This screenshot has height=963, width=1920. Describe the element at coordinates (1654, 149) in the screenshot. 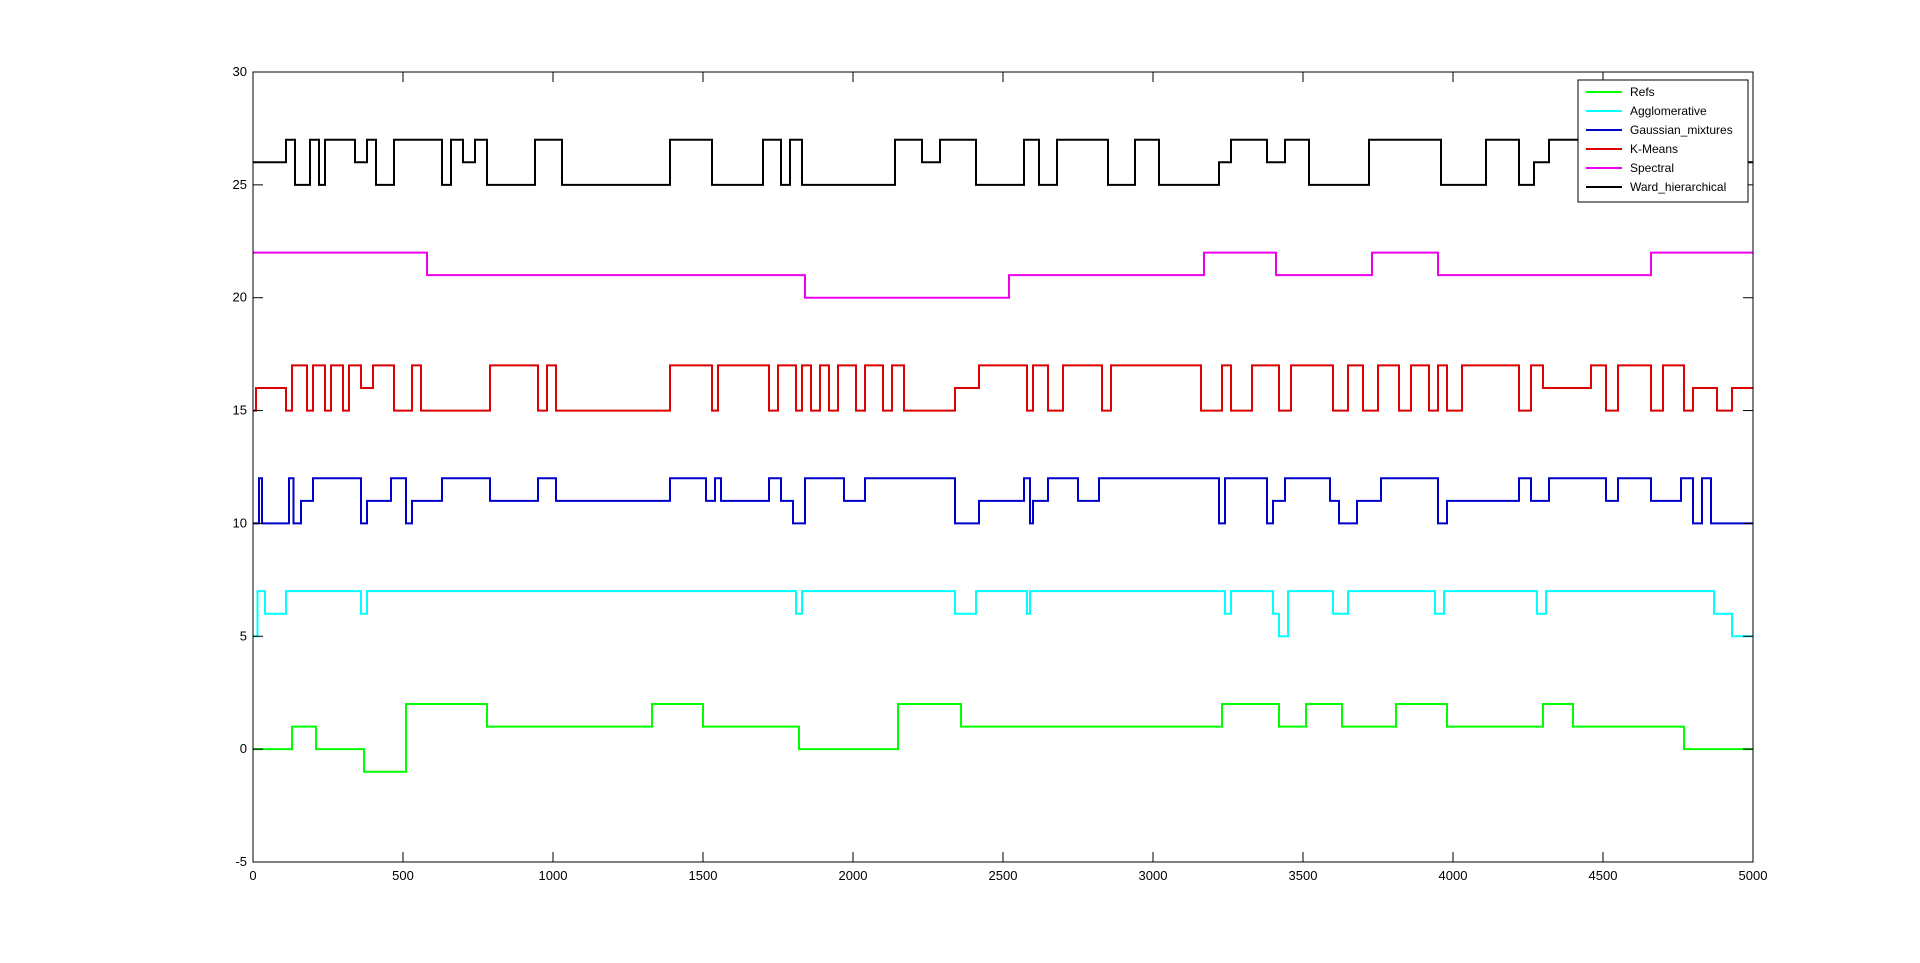

I see `legend-label: K-Means` at that location.